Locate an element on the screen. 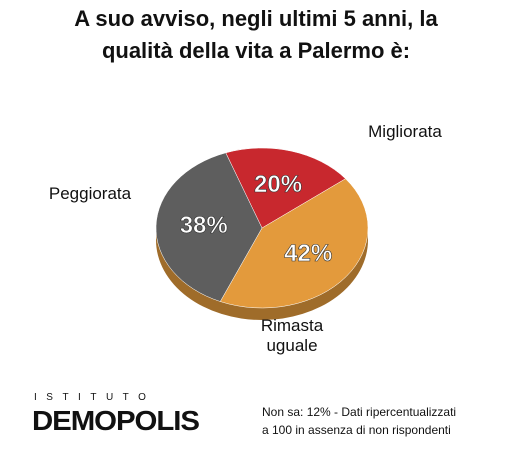 The width and height of the screenshot is (512, 450). value-label: 20% is located at coordinates (278, 184).